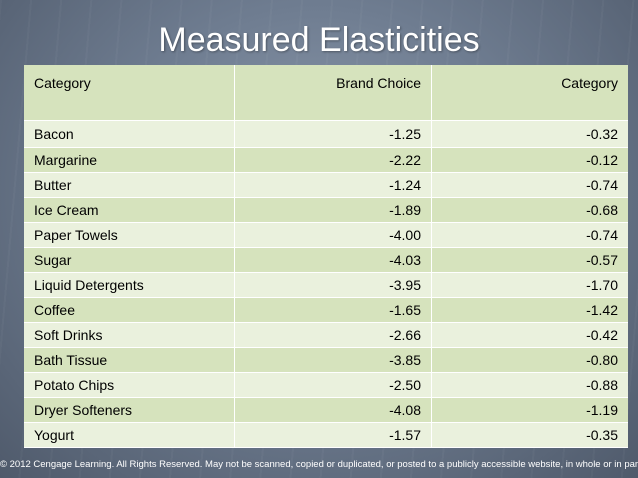 Image resolution: width=638 pixels, height=478 pixels. Describe the element at coordinates (129, 235) in the screenshot. I see `cell-category: Paper Towels` at that location.